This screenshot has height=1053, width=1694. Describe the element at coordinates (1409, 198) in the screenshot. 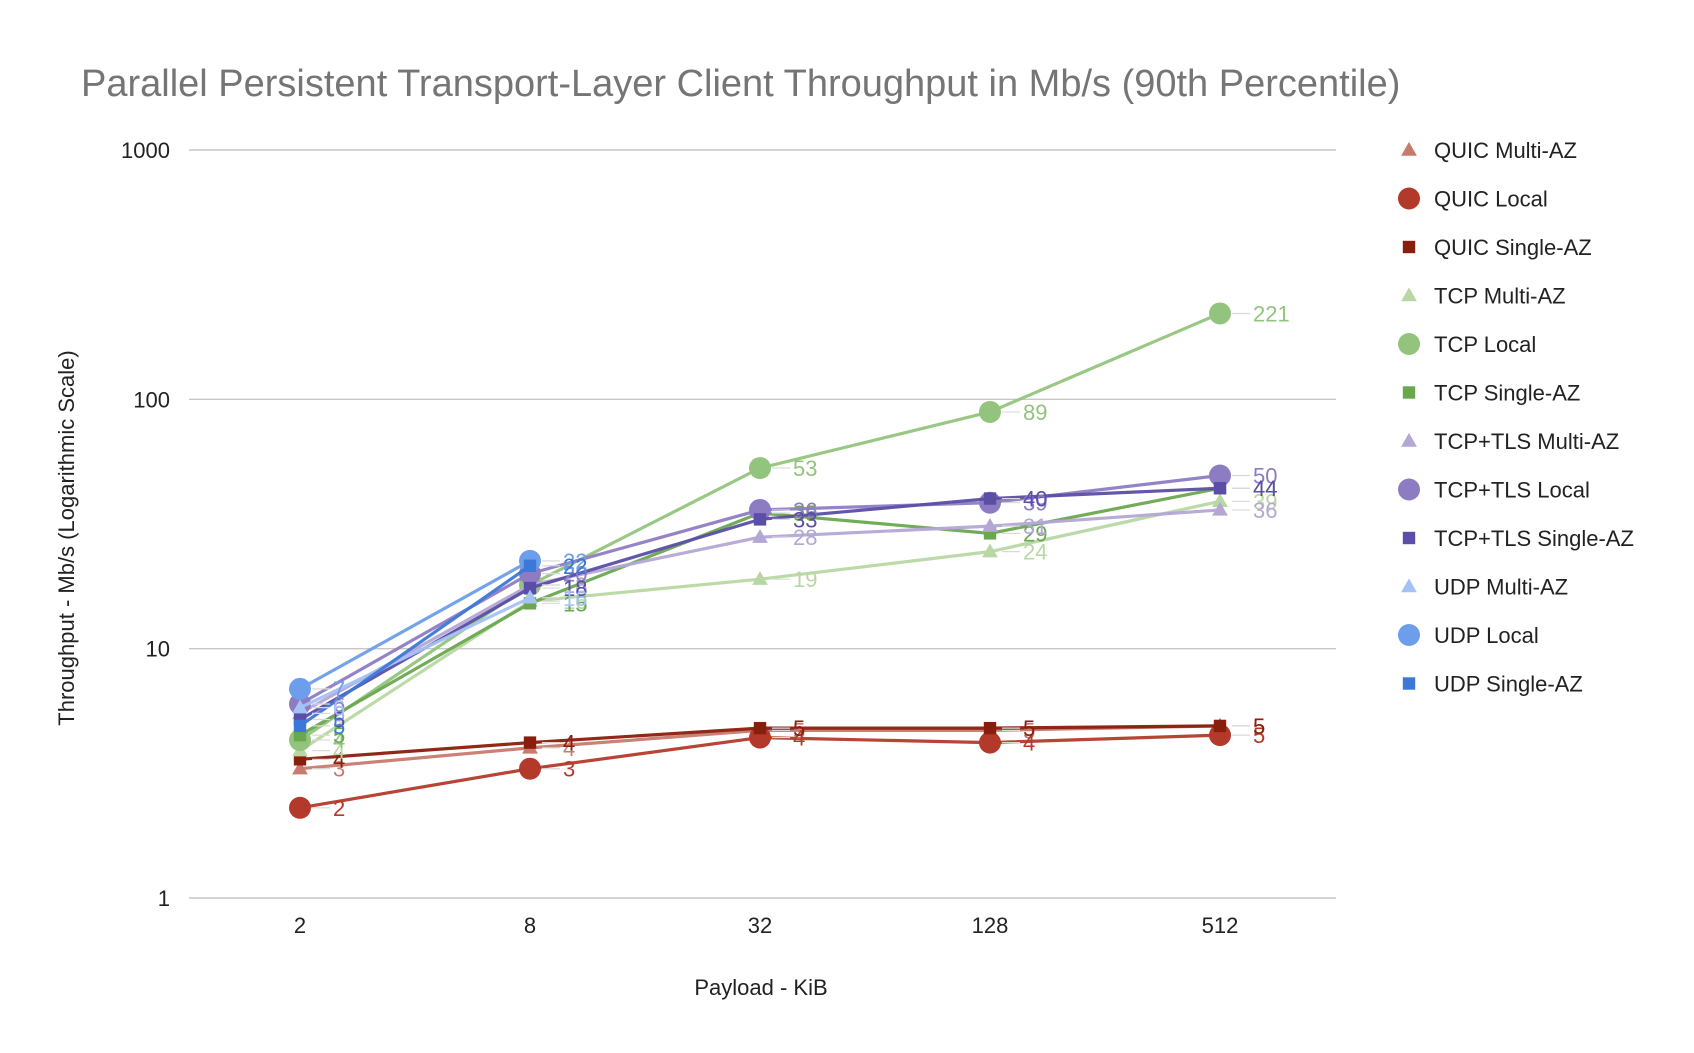

I see `legend-marker-quic-local` at that location.